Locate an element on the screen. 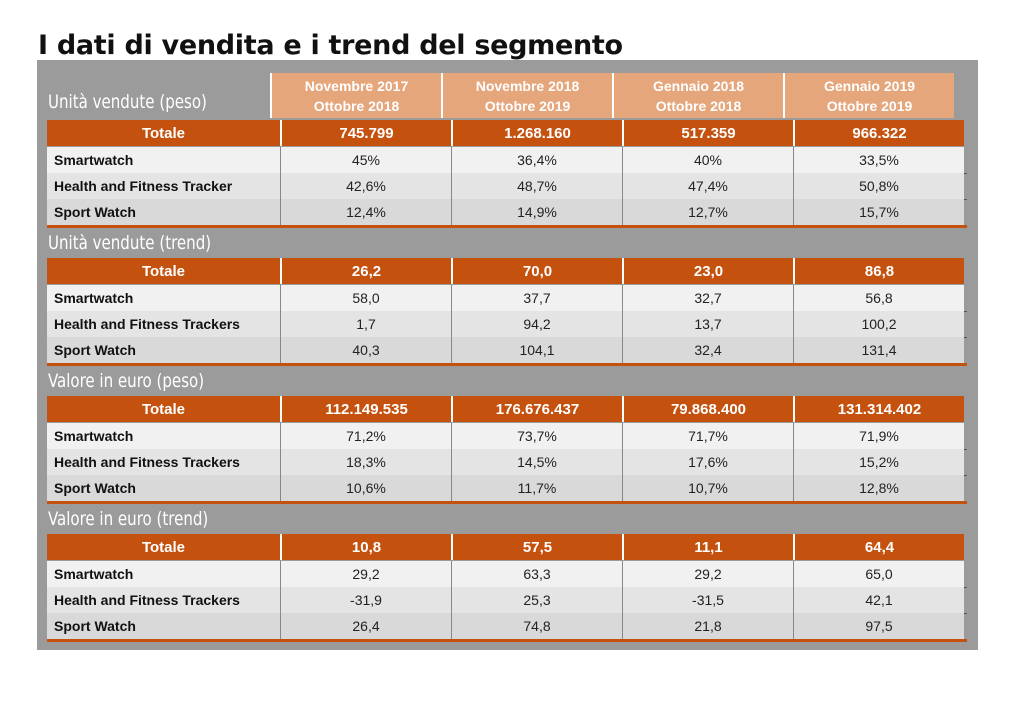  row-value: 1,7 is located at coordinates (365, 324).